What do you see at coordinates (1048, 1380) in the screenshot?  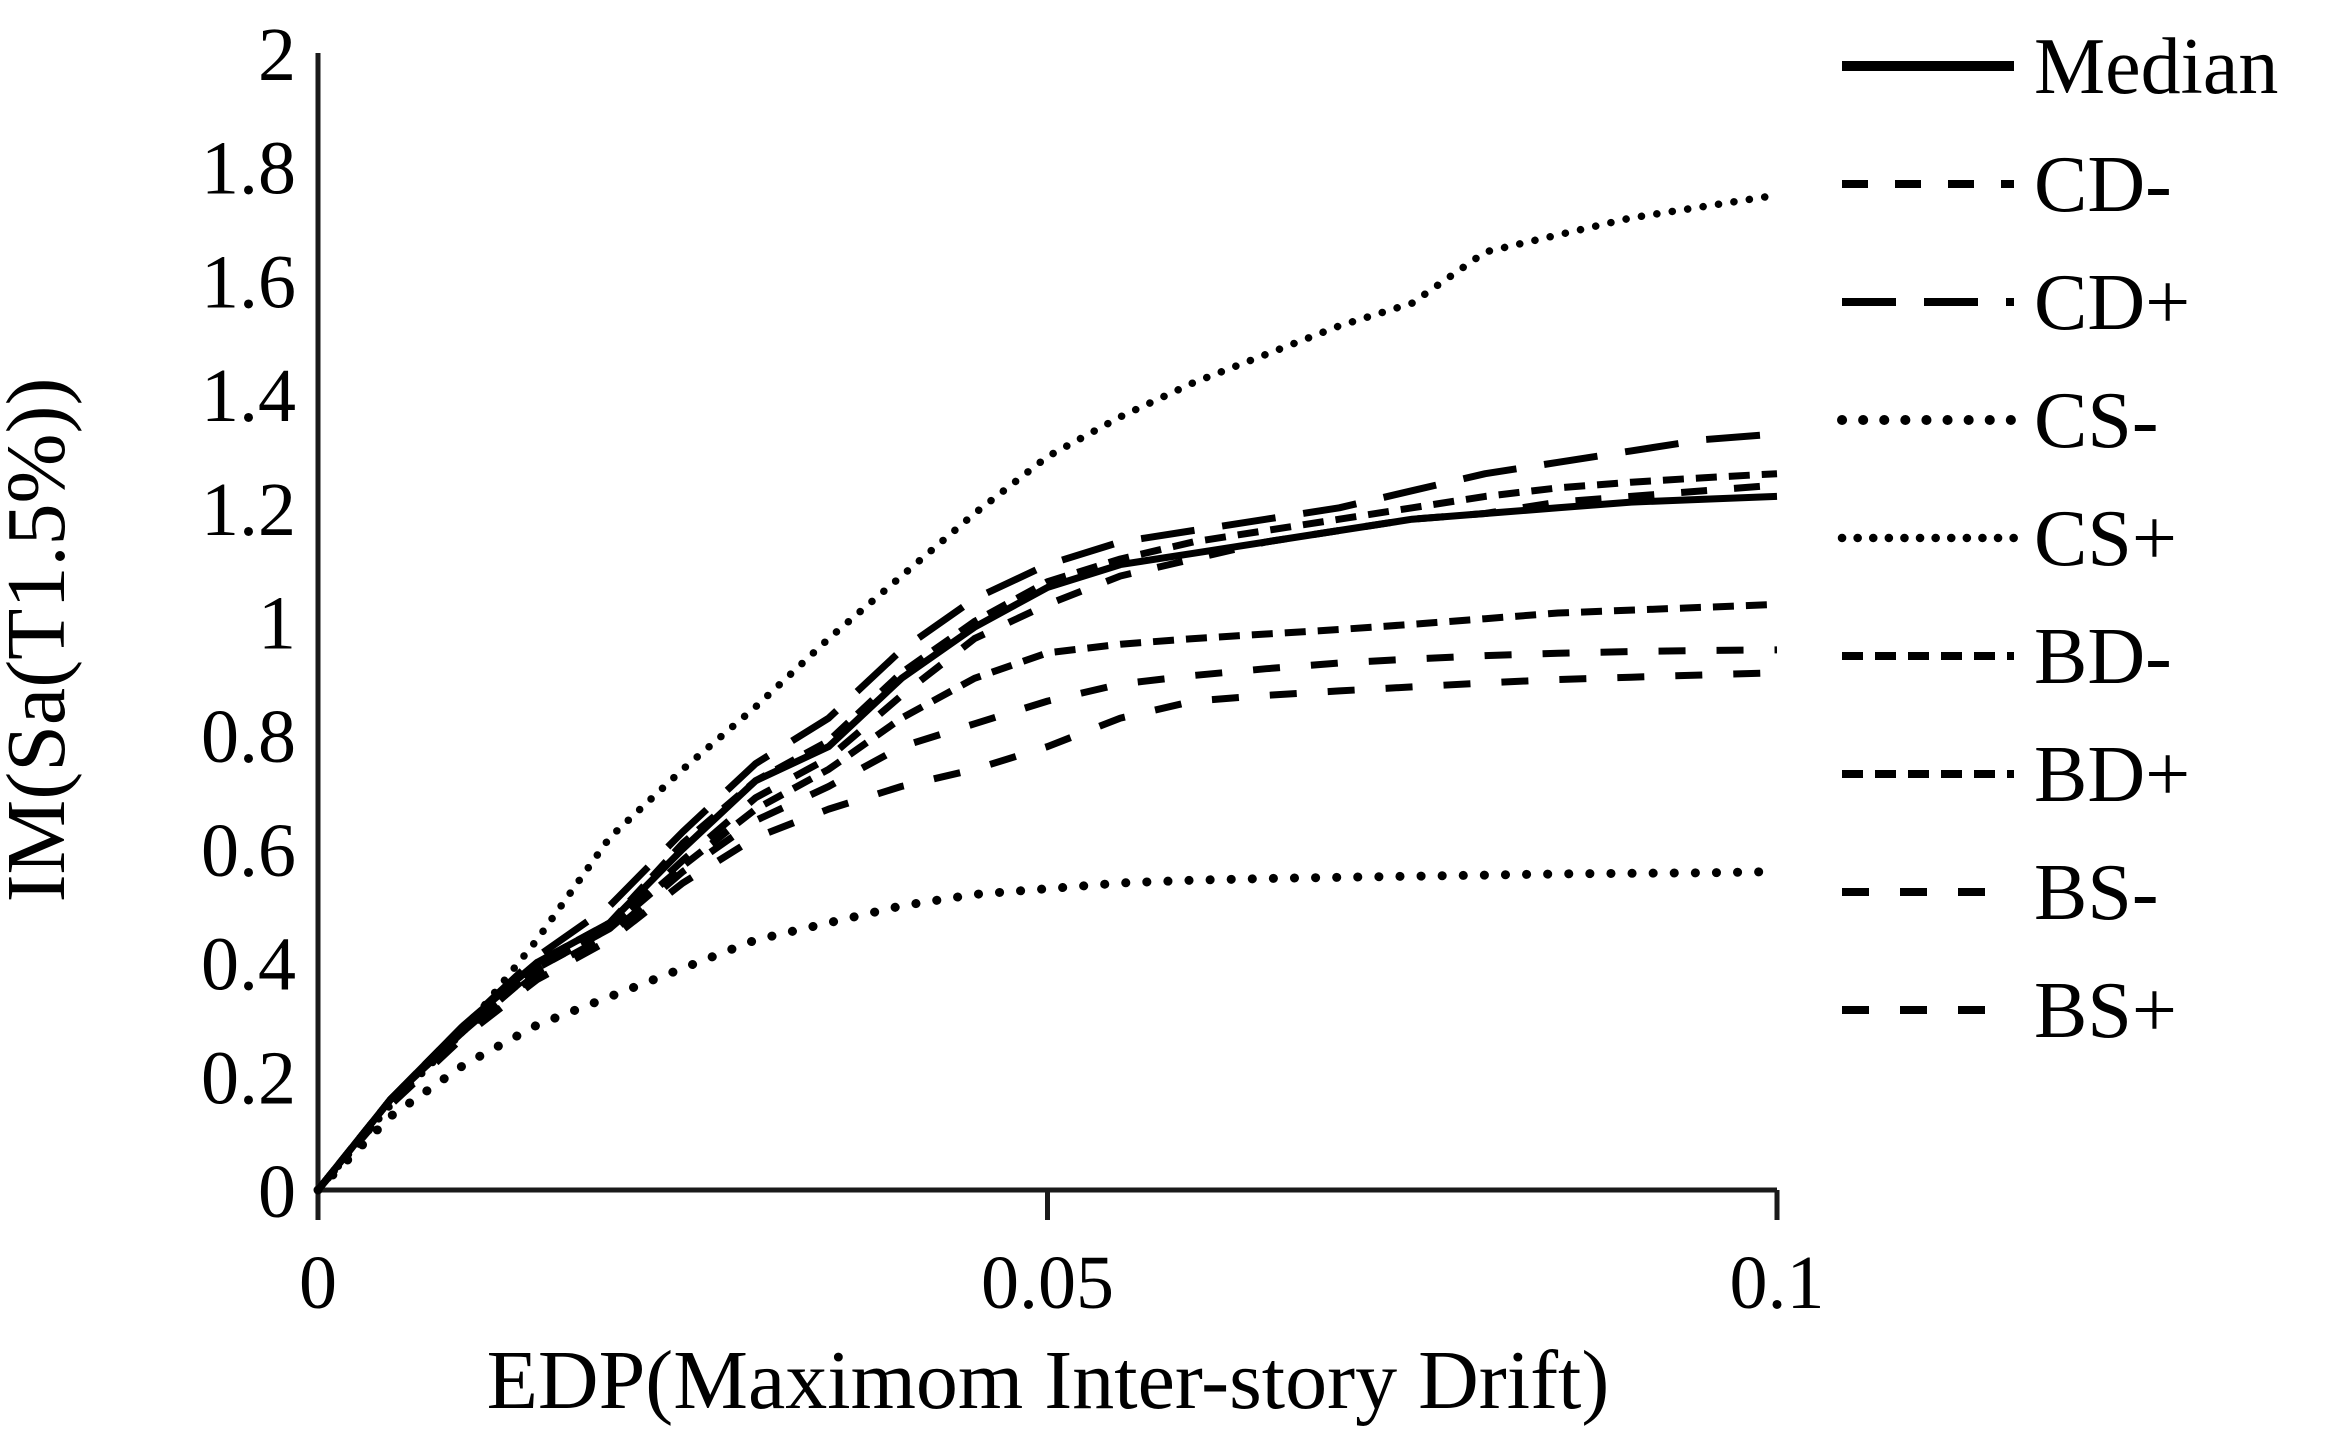 I see `x-axis-title: EDP(Maximom Inter-story Drift)` at bounding box center [1048, 1380].